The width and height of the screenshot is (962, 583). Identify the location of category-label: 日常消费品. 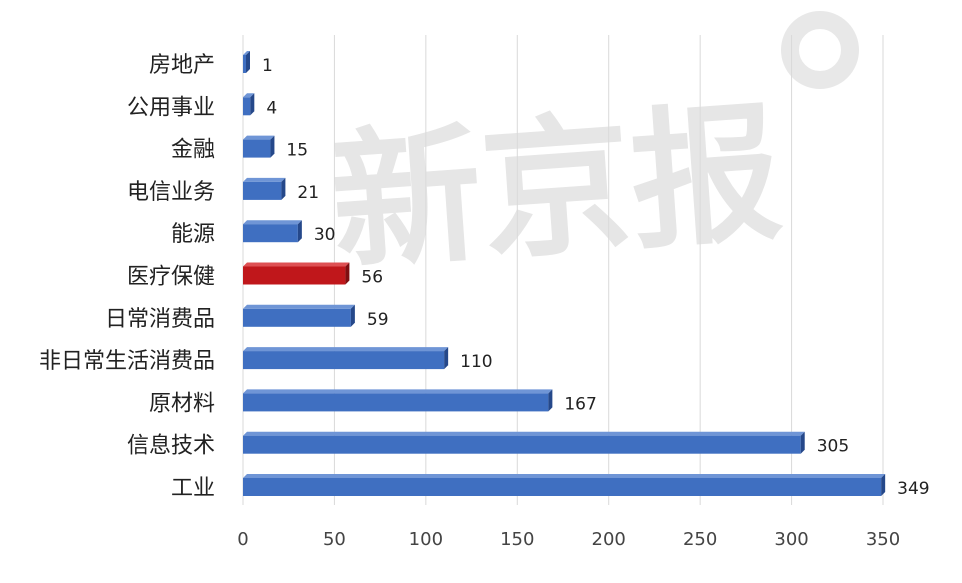
(160, 319).